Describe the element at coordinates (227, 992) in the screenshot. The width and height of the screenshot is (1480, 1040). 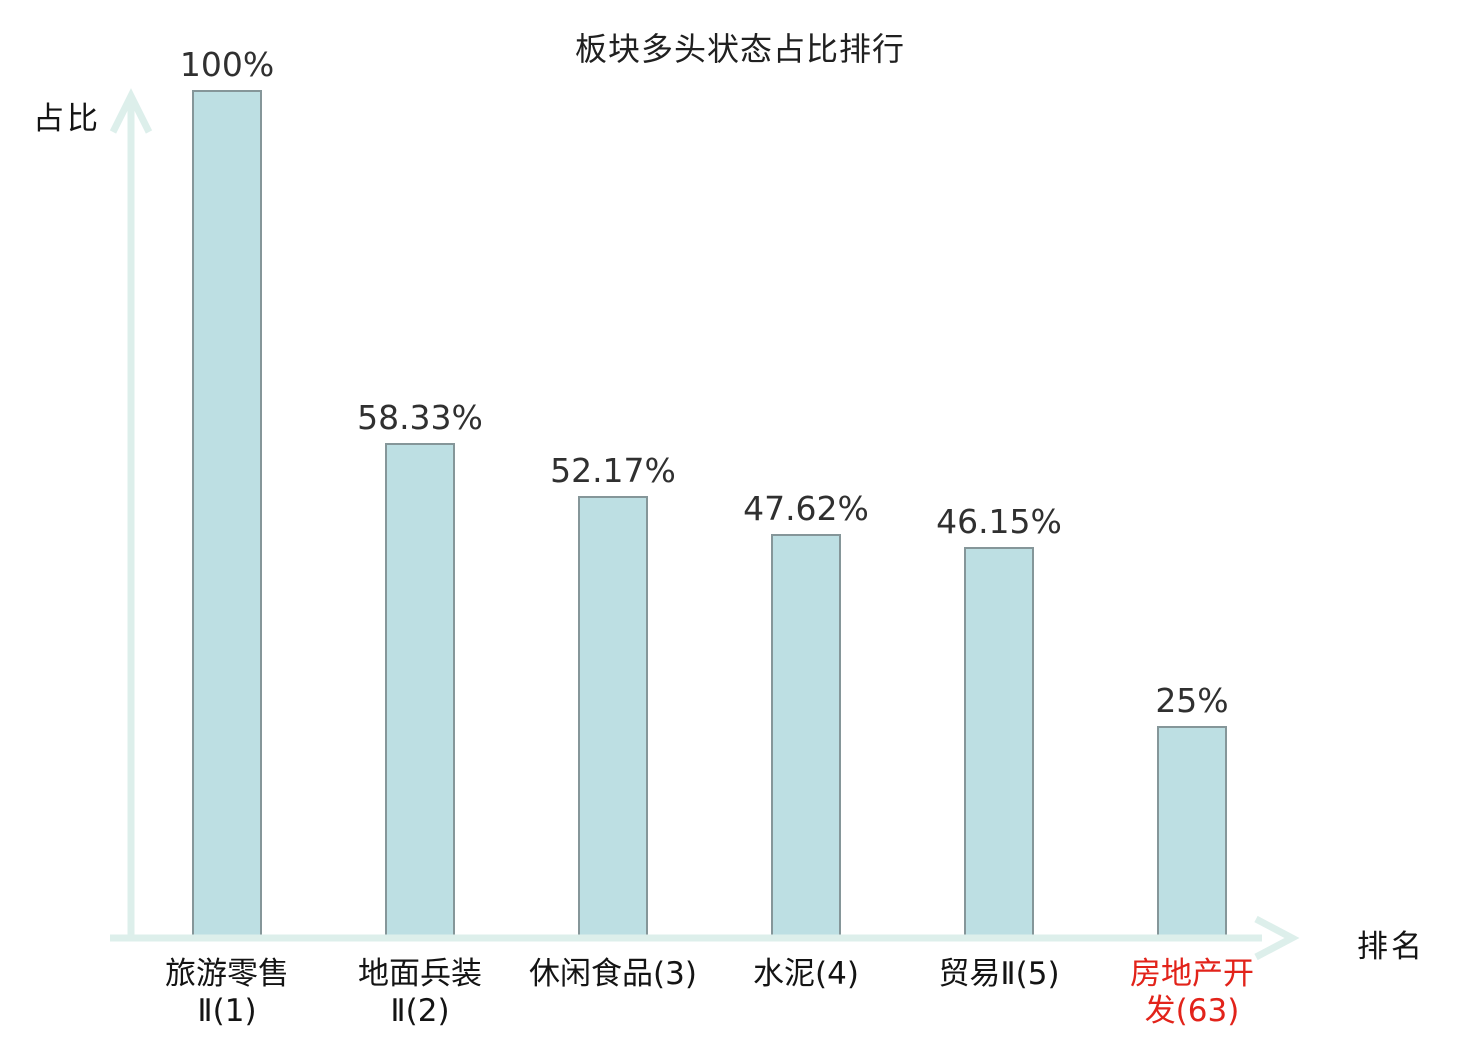
I see `bar-category-label: 旅游零售 Ⅱ(1)` at that location.